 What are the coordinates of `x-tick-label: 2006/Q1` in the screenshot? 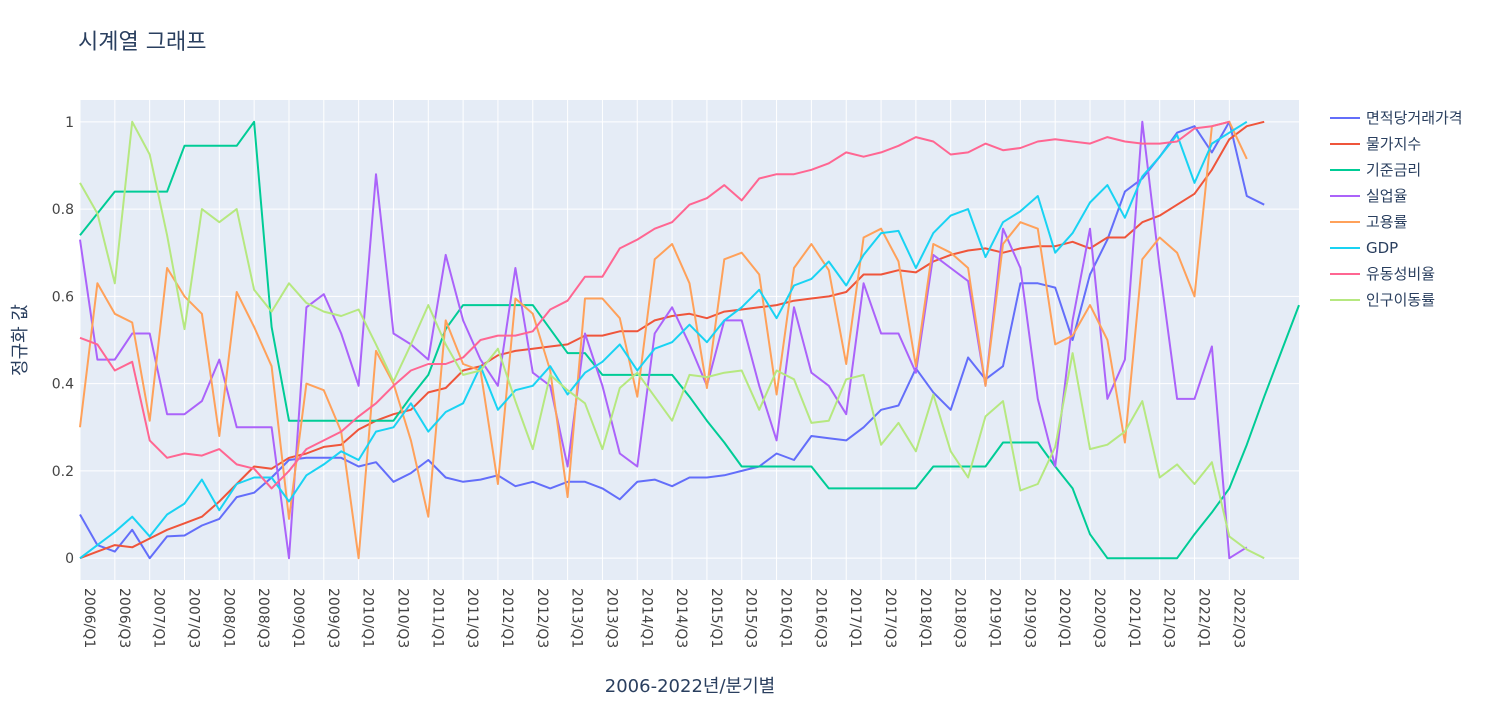 It's located at (89, 618).